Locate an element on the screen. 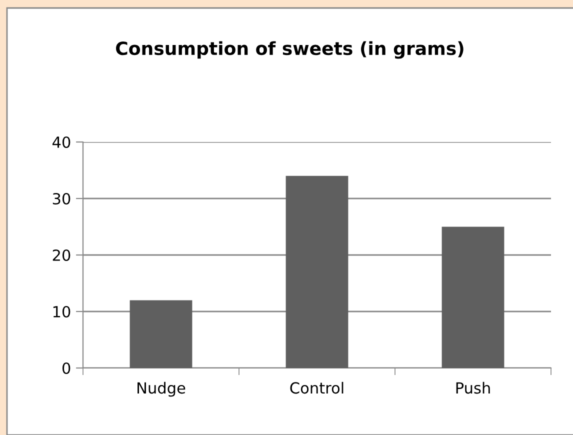 The width and height of the screenshot is (573, 435). chart-title: Consumption of sweets (in grams) is located at coordinates (290, 50).